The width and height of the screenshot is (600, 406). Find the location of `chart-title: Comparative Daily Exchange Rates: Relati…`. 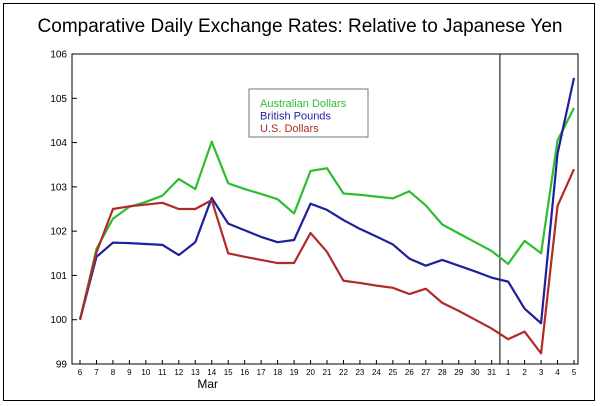

chart-title: Comparative Daily Exchange Rates: Relati… is located at coordinates (300, 26).